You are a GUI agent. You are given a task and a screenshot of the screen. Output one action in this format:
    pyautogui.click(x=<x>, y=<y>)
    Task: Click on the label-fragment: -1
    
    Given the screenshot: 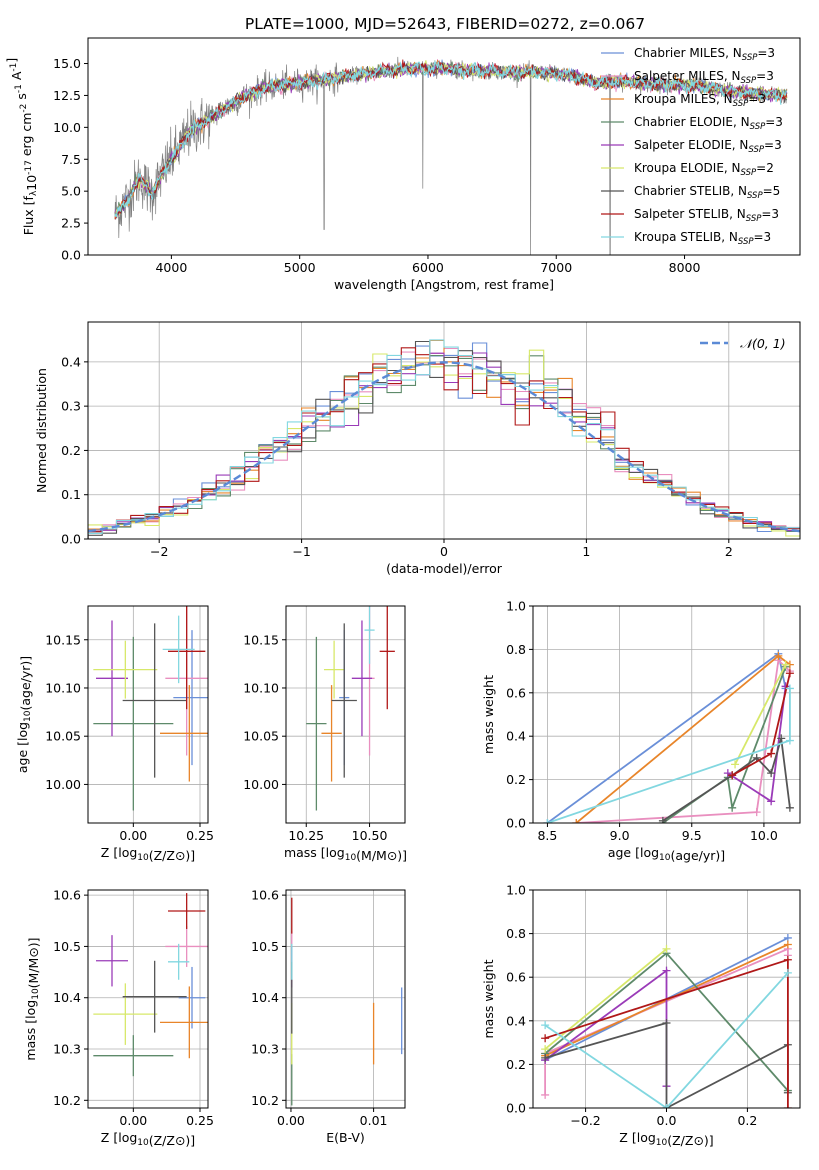 What is the action you would take?
    pyautogui.click(x=14, y=67)
    